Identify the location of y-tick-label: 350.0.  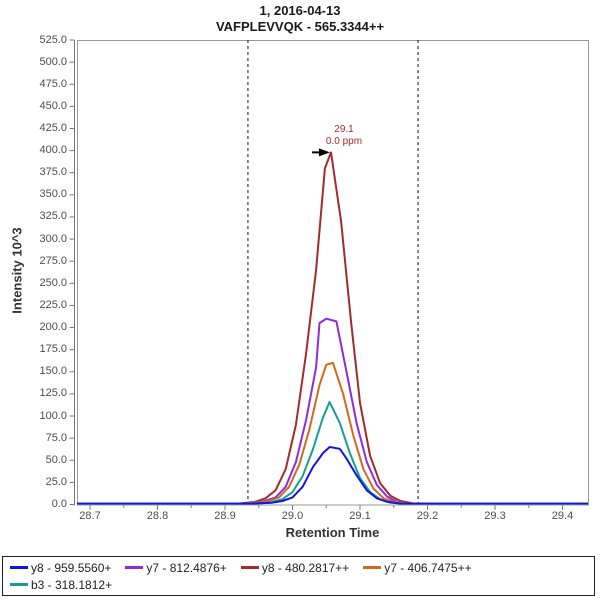
(53, 194).